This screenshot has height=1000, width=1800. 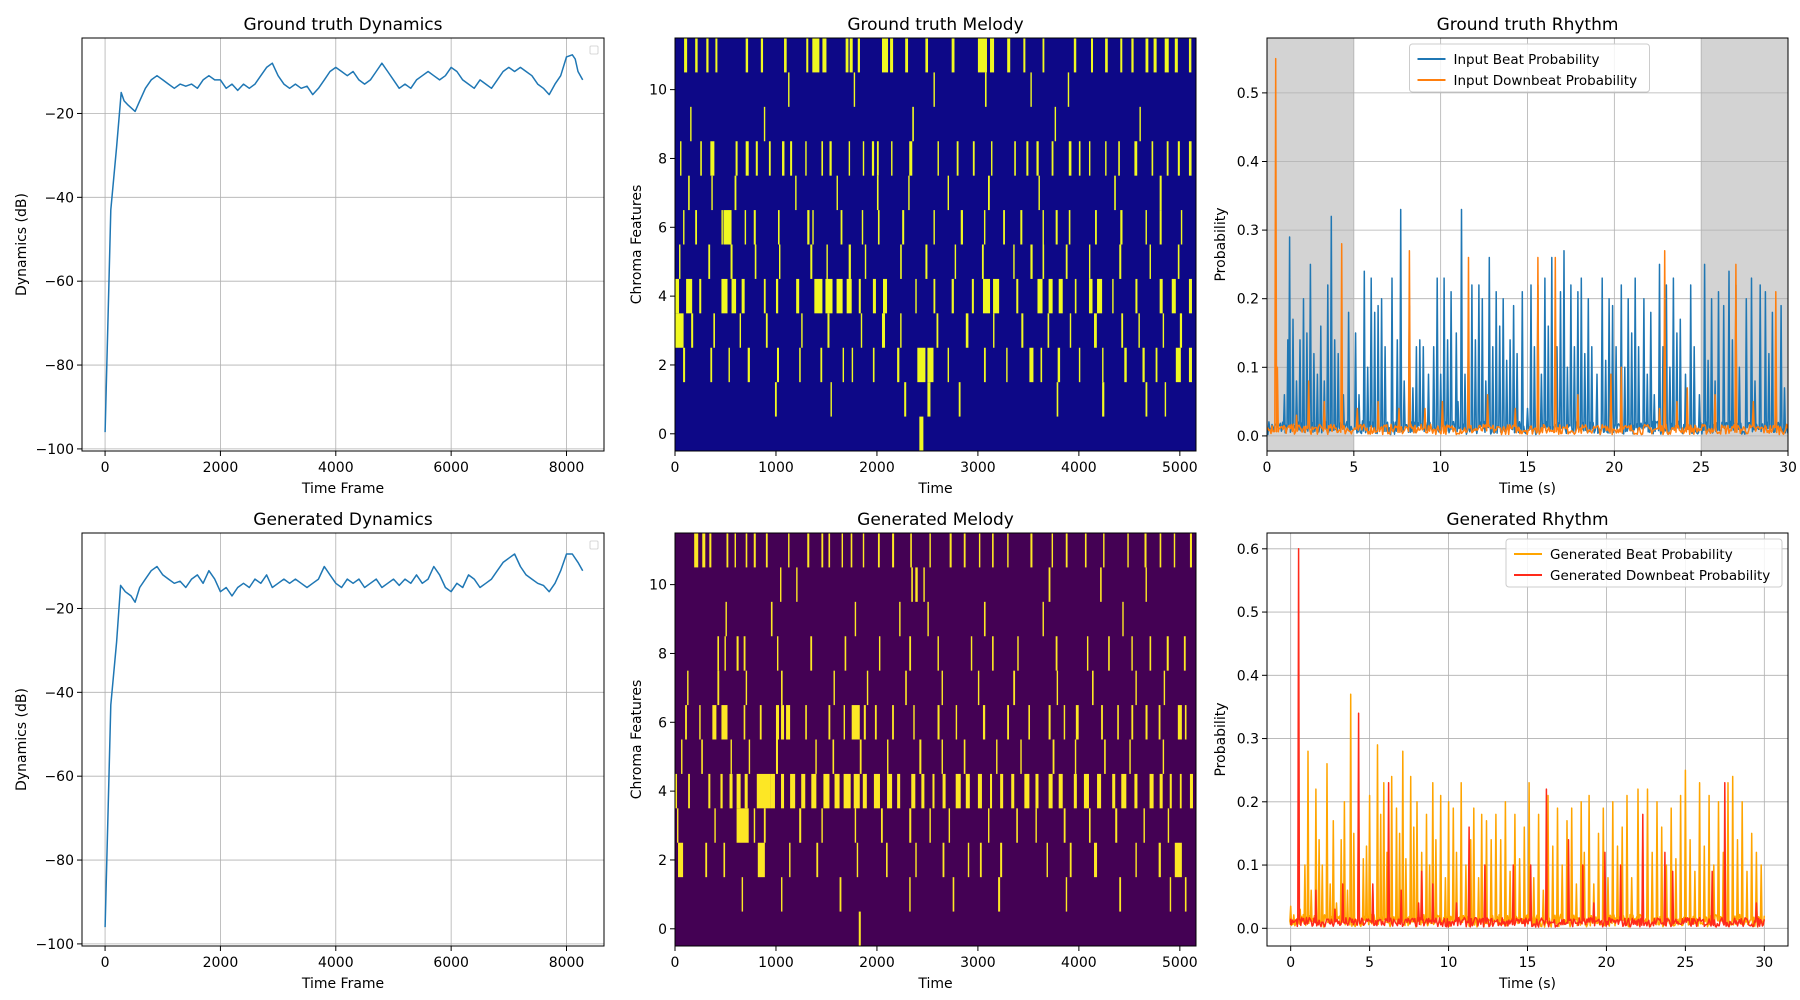 I want to click on y-tick-label: −100, so click(x=55, y=450).